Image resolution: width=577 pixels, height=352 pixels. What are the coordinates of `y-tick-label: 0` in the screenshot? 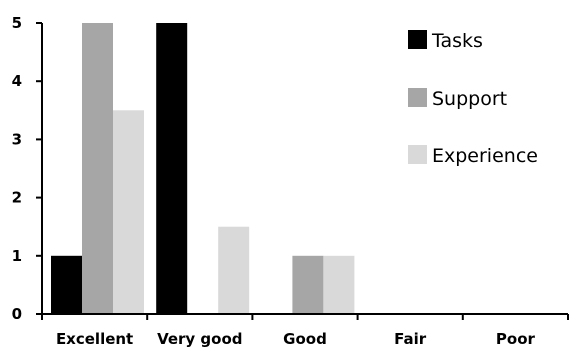 It's located at (17, 314).